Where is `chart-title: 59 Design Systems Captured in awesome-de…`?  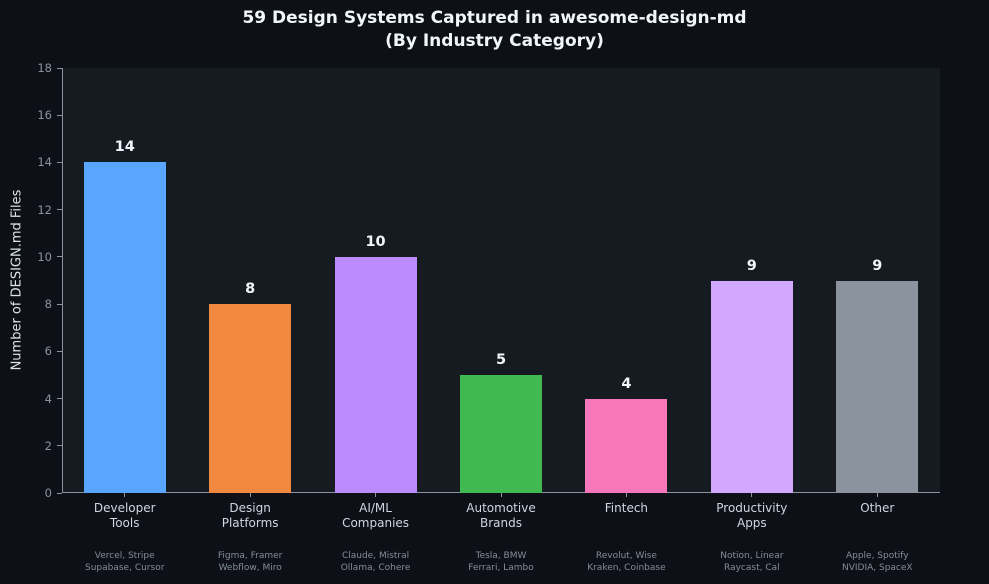 chart-title: 59 Design Systems Captured in awesome-de… is located at coordinates (494, 30).